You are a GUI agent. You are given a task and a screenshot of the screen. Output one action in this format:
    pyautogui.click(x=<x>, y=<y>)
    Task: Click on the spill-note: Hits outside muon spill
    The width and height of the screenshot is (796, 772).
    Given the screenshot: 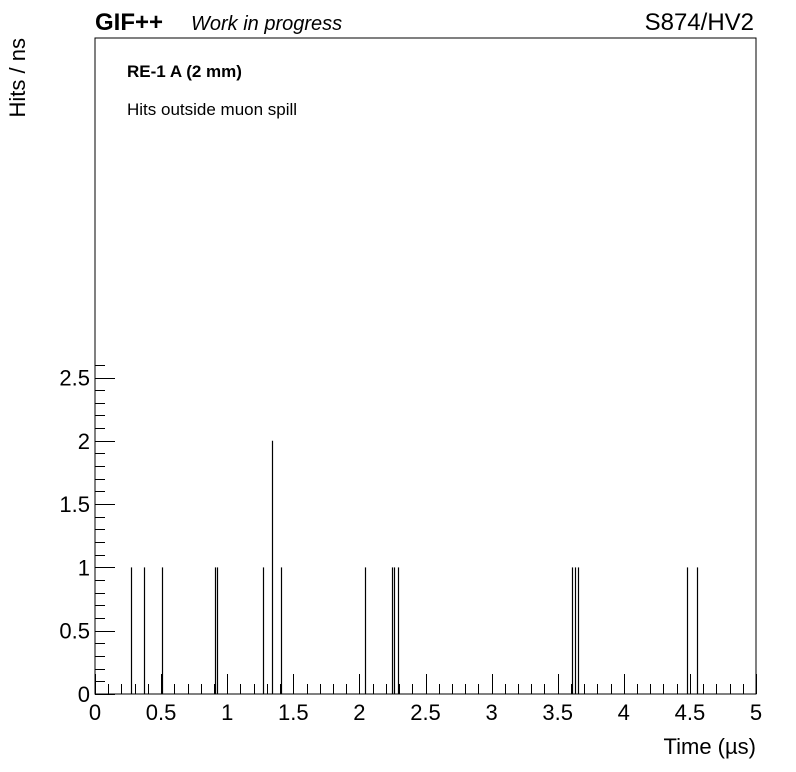 What is the action you would take?
    pyautogui.click(x=212, y=109)
    